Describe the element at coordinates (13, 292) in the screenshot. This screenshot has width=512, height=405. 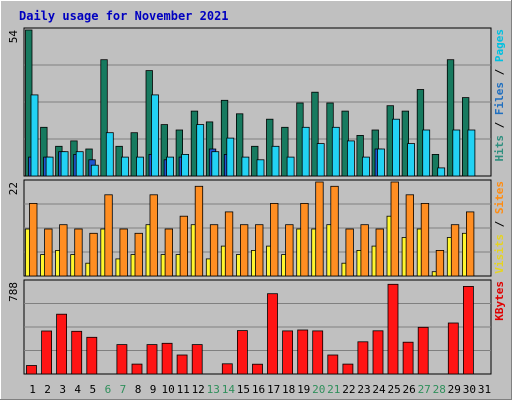
I see `panel-kbytes-max-label: 788` at that location.